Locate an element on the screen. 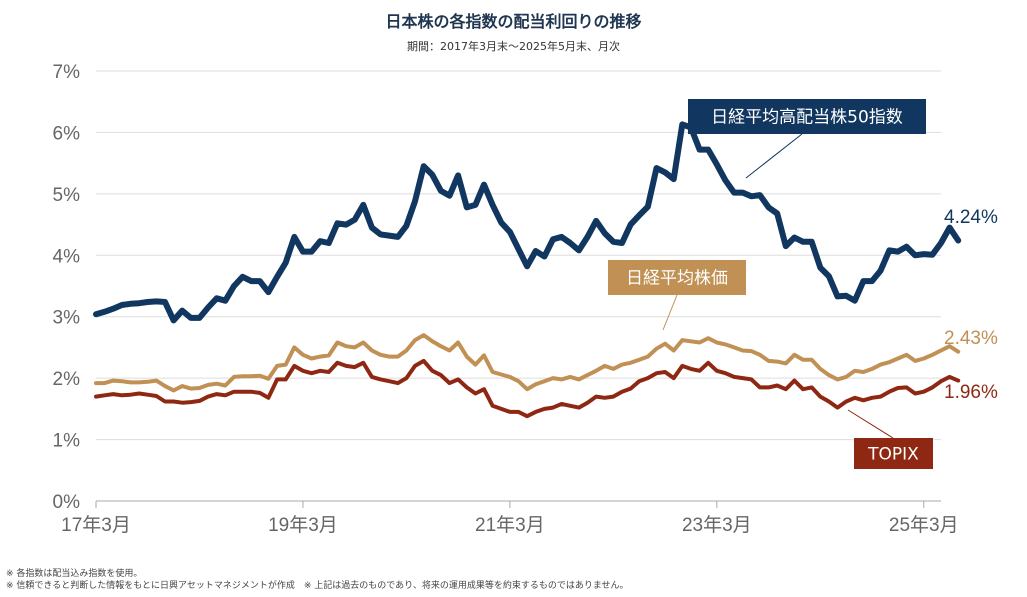 Image resolution: width=1027 pixels, height=597 pixels. chart-subtitle: 期間：2017年3月末～2025年5月末、月次 is located at coordinates (513, 46).